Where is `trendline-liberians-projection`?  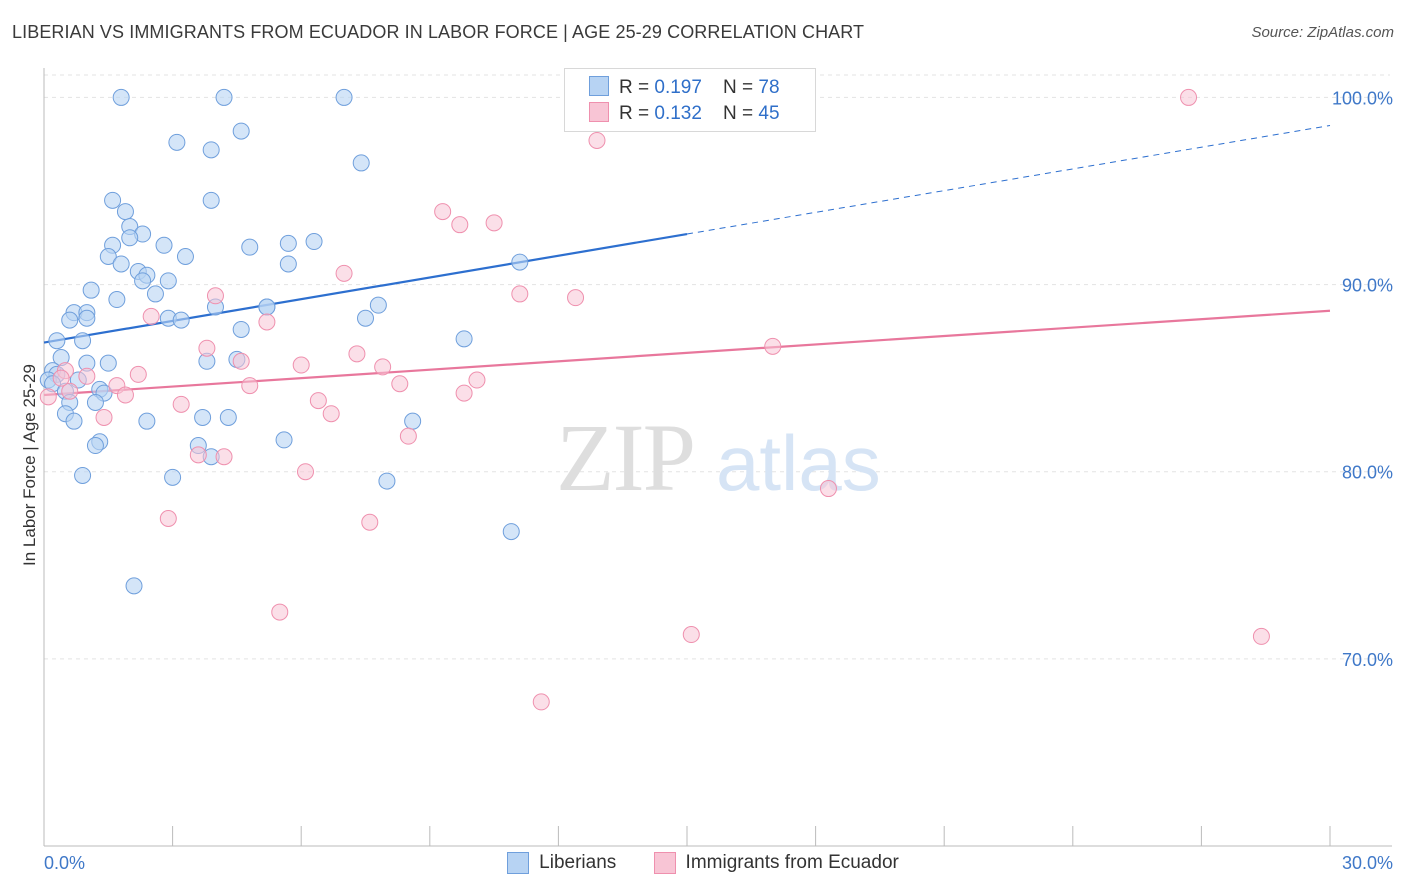
trendline-liberians-projection is located at coordinates (1008, 180).